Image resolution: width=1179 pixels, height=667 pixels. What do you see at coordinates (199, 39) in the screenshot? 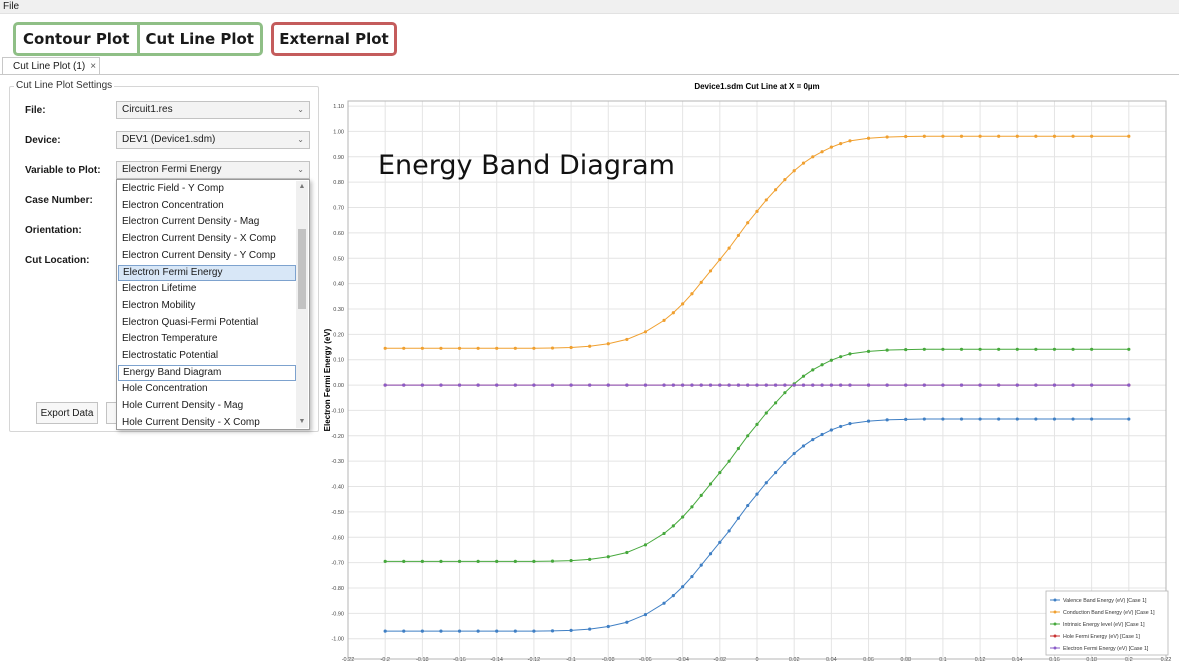
I see `cut-line-plot-button: Cut Line Plot` at bounding box center [199, 39].